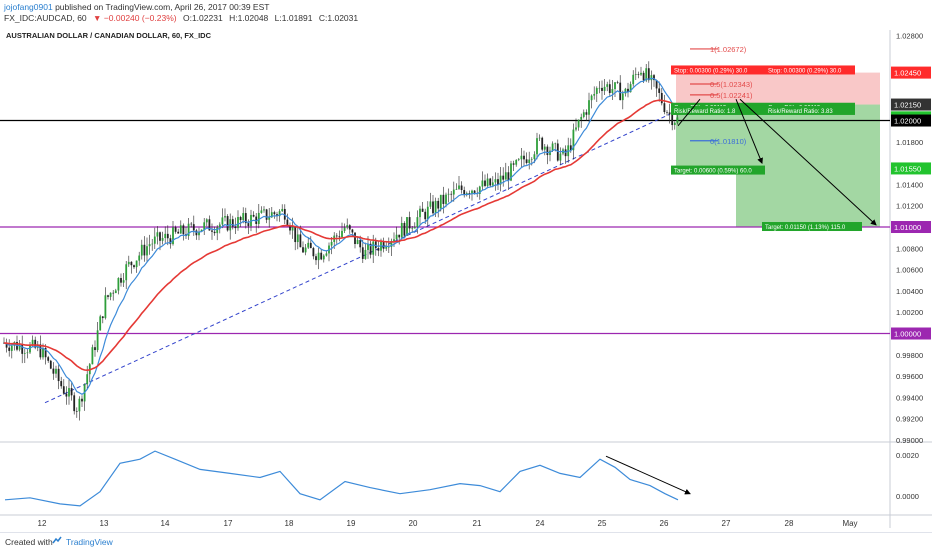  I want to click on position-target-label: Target: 0.00600 (0.59%) 60.0, so click(713, 172).